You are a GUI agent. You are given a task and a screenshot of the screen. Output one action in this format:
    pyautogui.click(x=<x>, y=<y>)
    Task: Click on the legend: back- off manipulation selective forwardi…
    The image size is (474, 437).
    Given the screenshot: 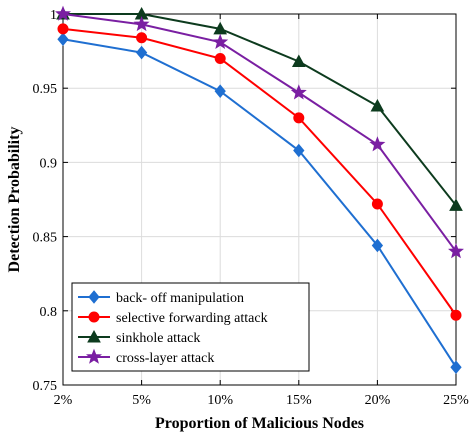 What is the action you would take?
    pyautogui.click(x=190, y=327)
    